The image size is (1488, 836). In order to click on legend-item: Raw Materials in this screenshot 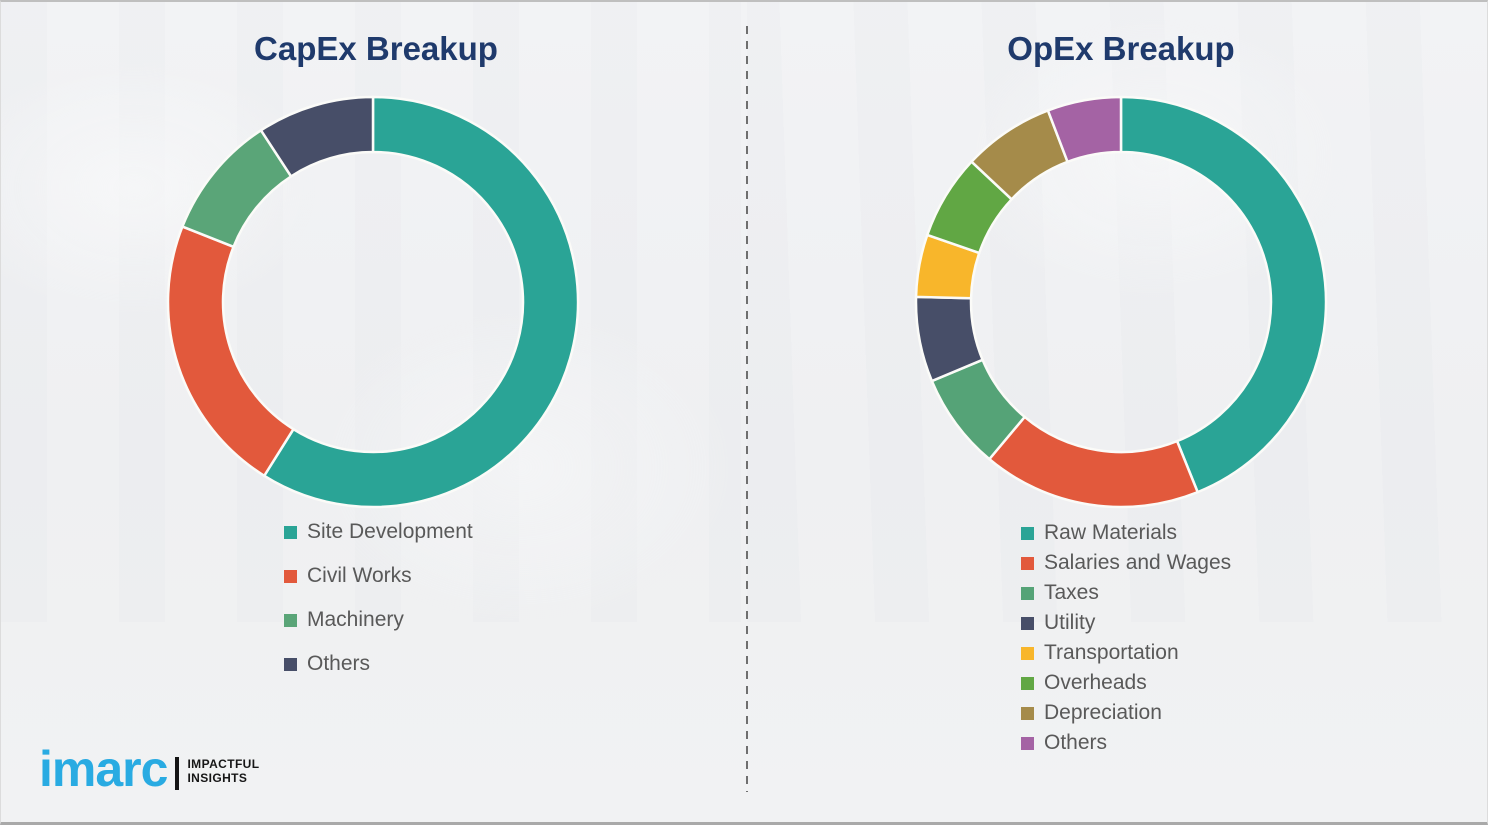, I will do `click(1126, 533)`.